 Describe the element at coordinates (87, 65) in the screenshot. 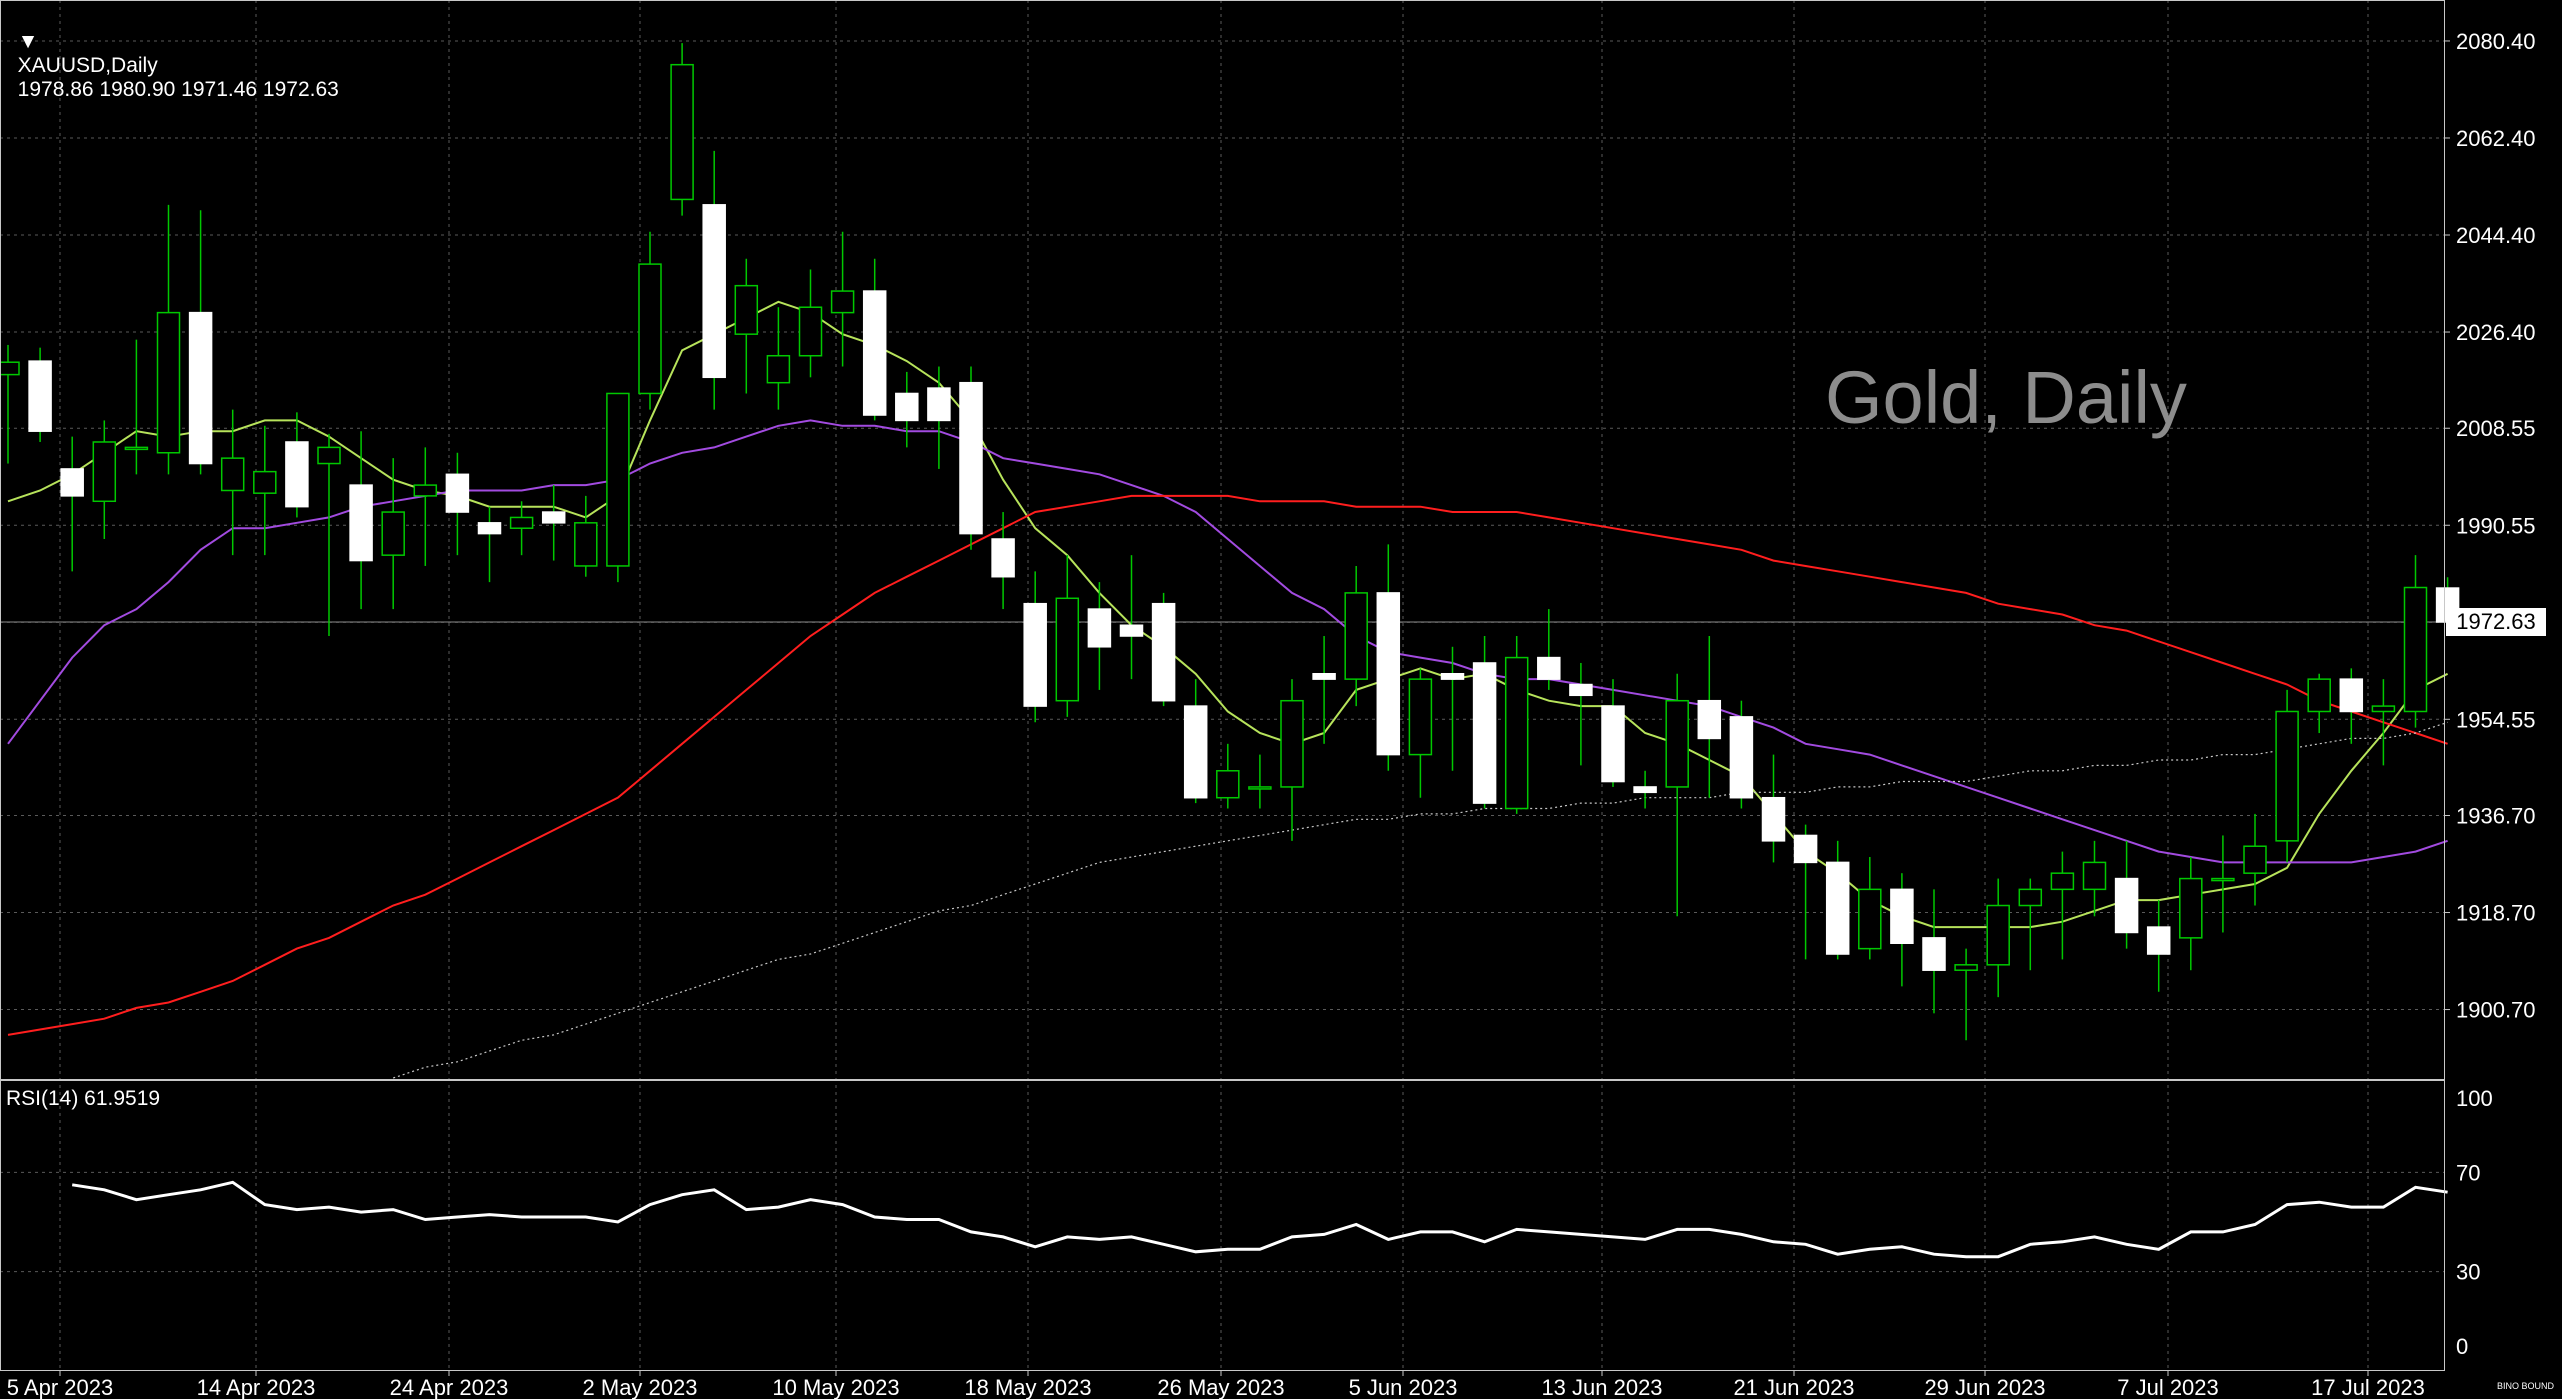

I see `symbol-timeframe: XAUUSD,Daily` at that location.